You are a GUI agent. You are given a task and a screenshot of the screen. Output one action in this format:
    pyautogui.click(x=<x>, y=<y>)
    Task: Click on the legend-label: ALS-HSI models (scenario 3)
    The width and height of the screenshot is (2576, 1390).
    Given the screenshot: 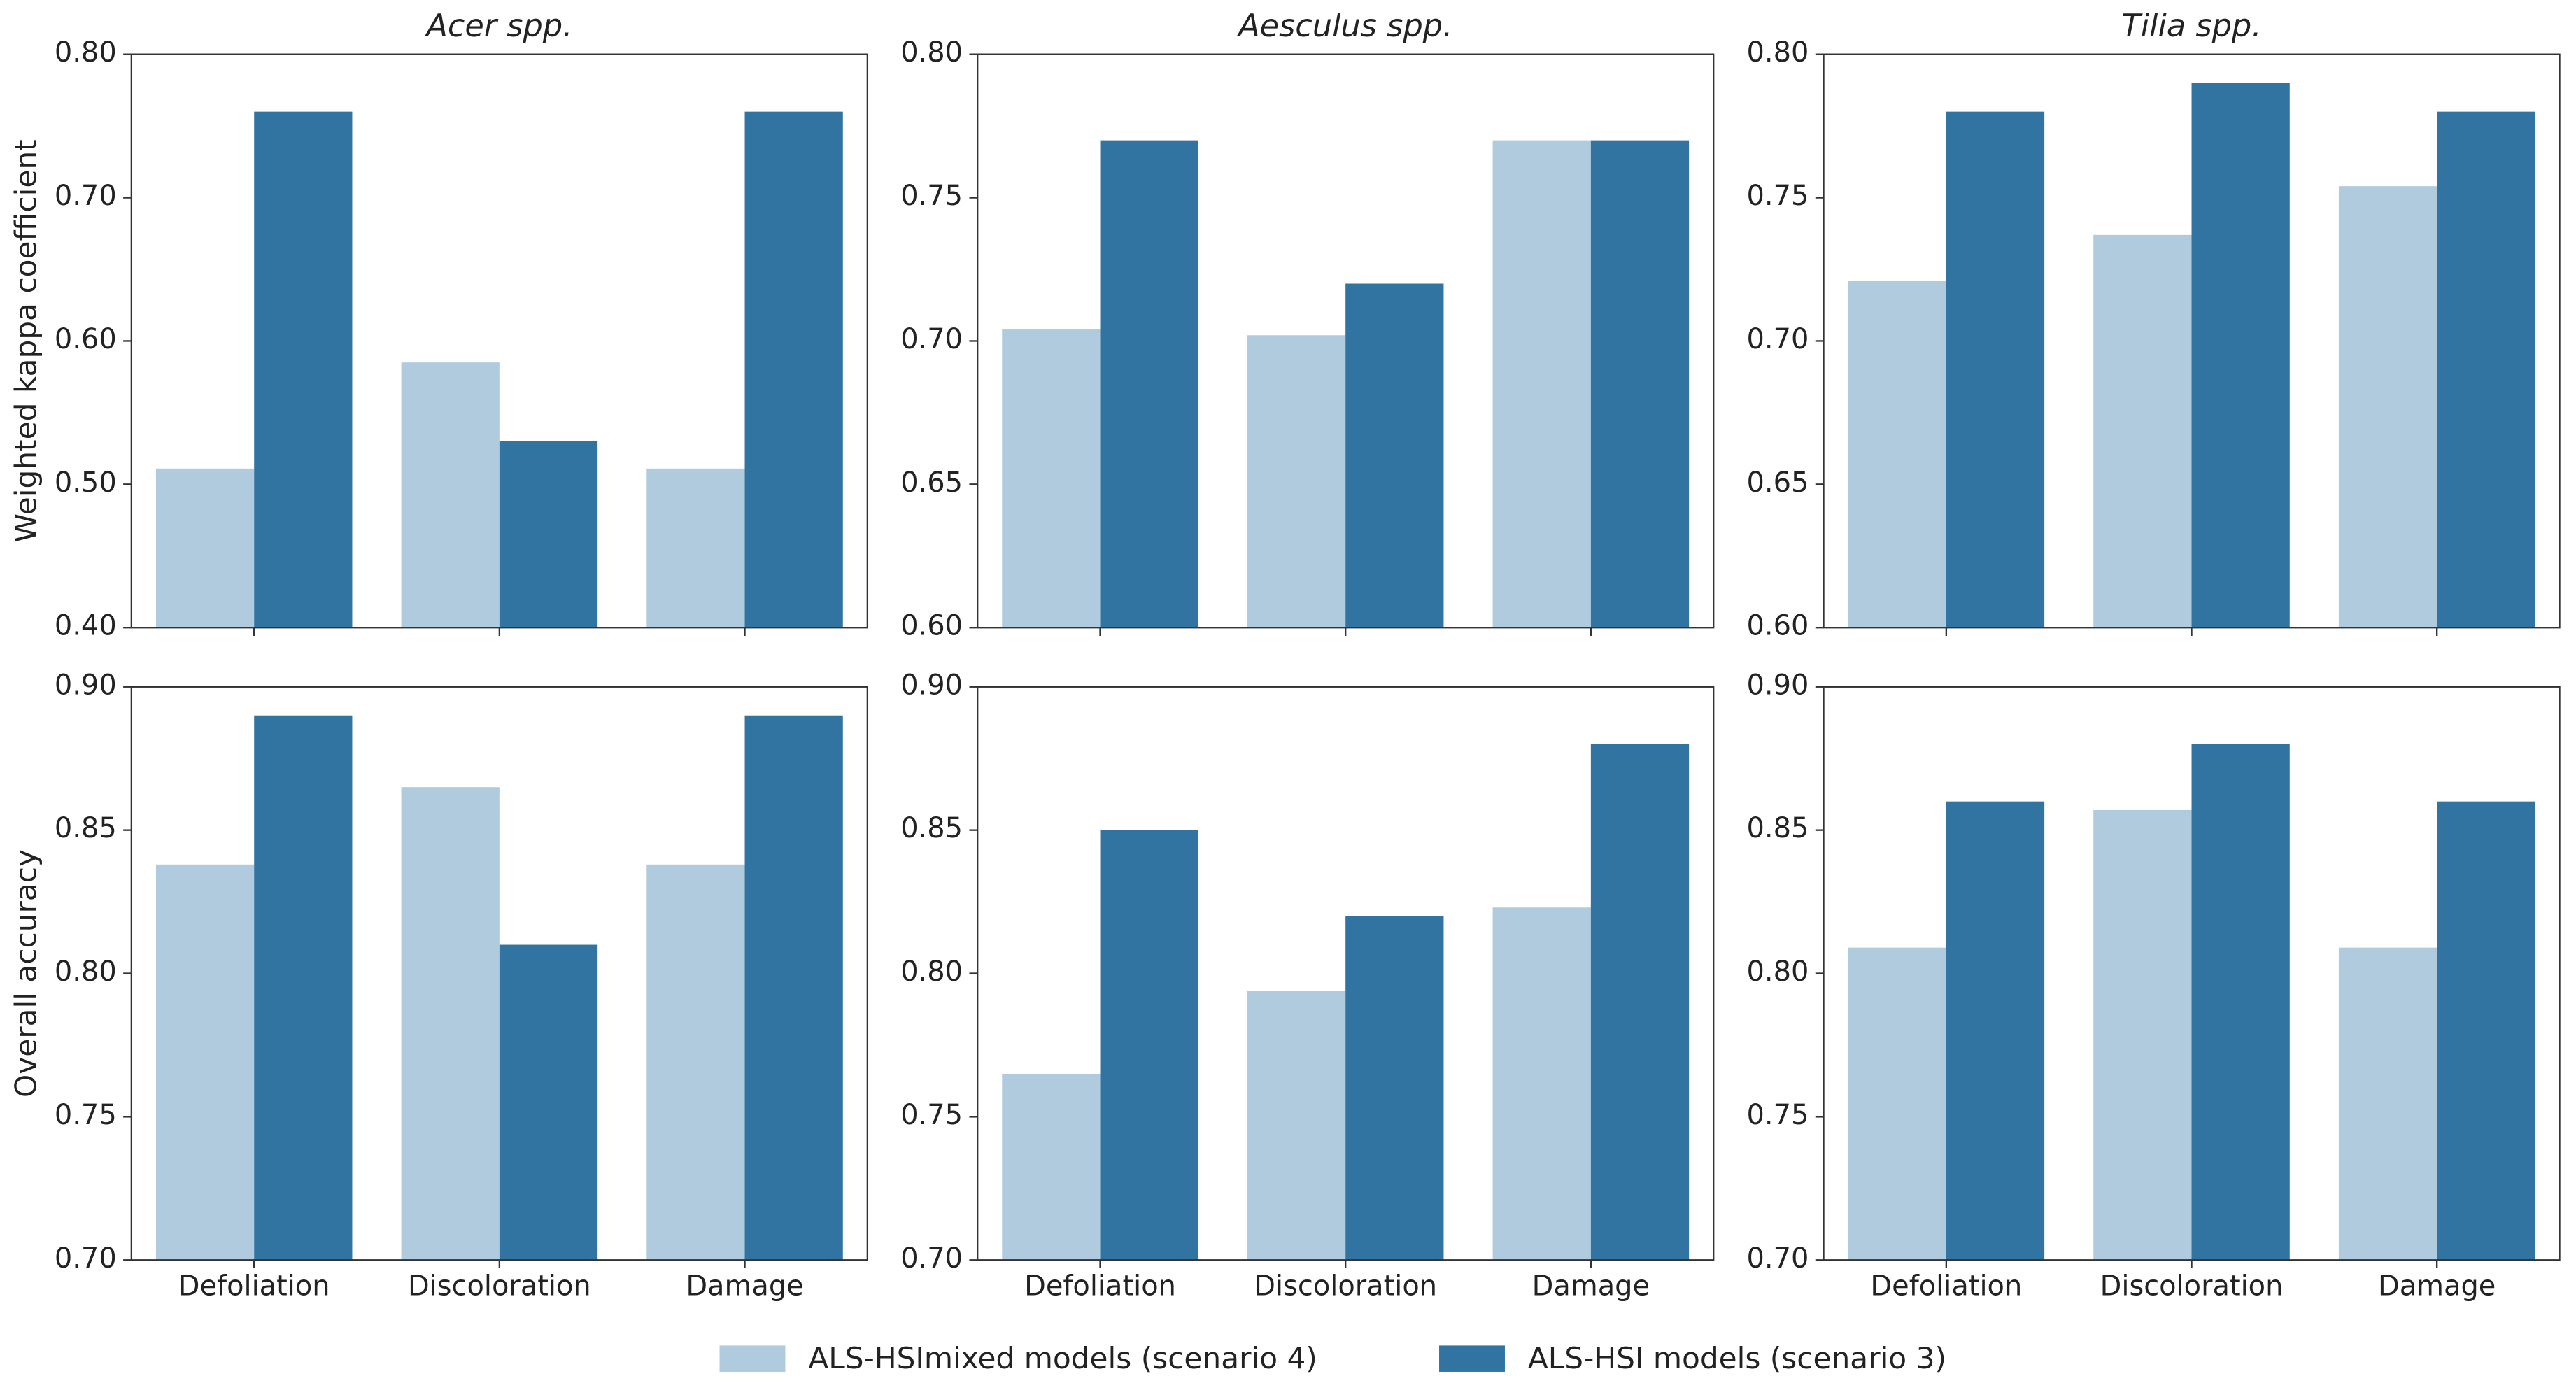 What is the action you would take?
    pyautogui.click(x=1737, y=1358)
    